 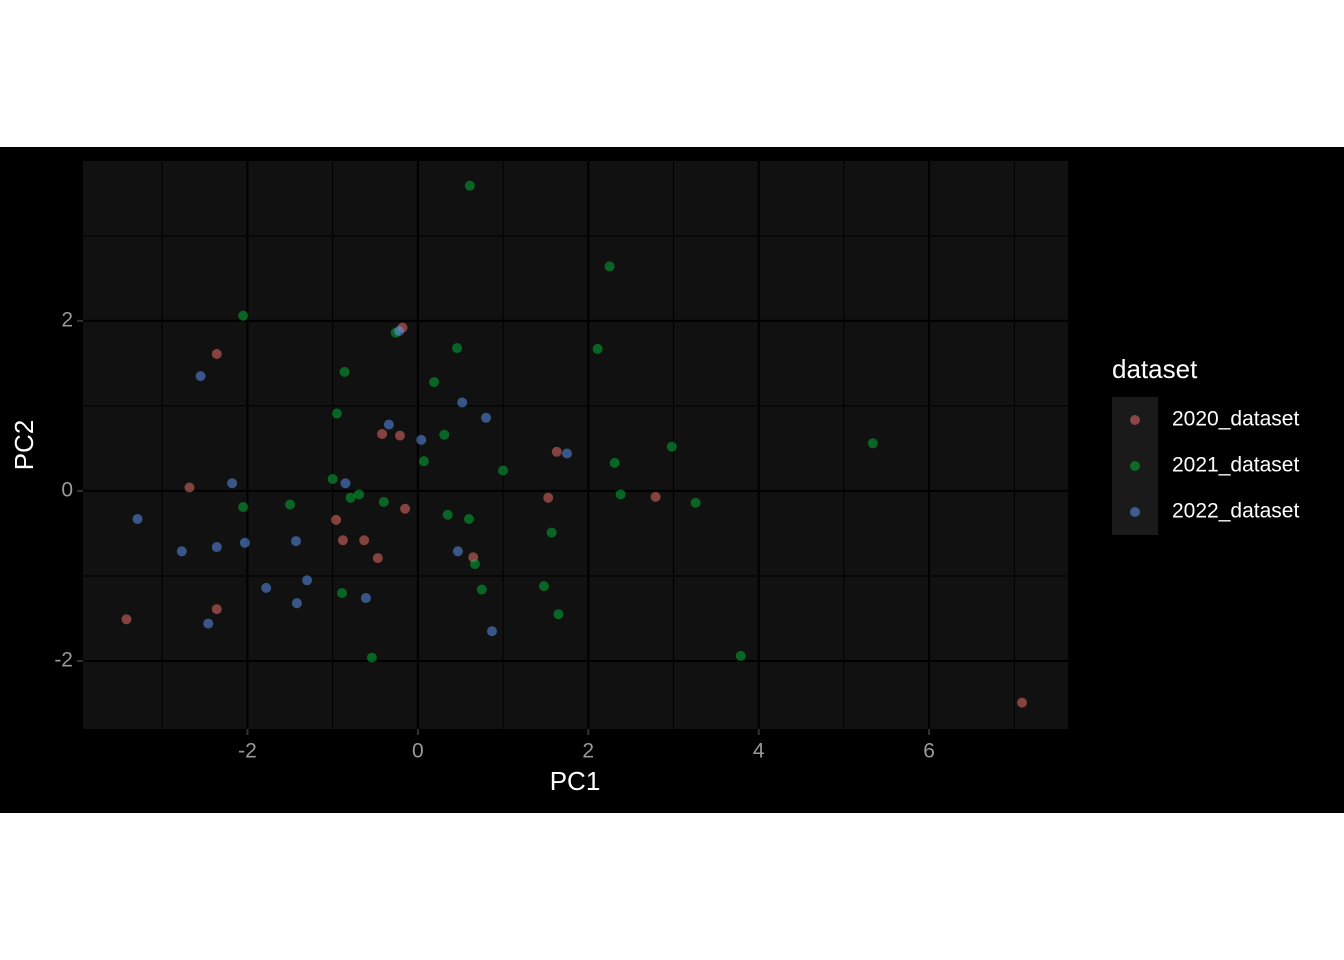 What do you see at coordinates (247, 751) in the screenshot?
I see `x-tick-label: -2` at bounding box center [247, 751].